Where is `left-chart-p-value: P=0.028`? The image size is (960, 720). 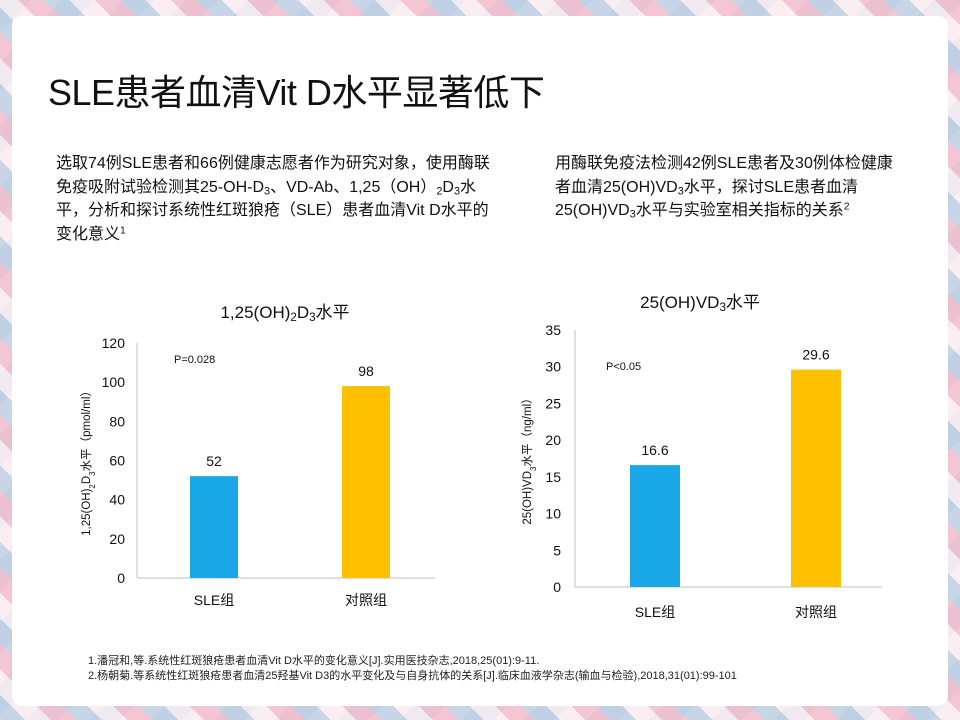 left-chart-p-value: P=0.028 is located at coordinates (194, 360).